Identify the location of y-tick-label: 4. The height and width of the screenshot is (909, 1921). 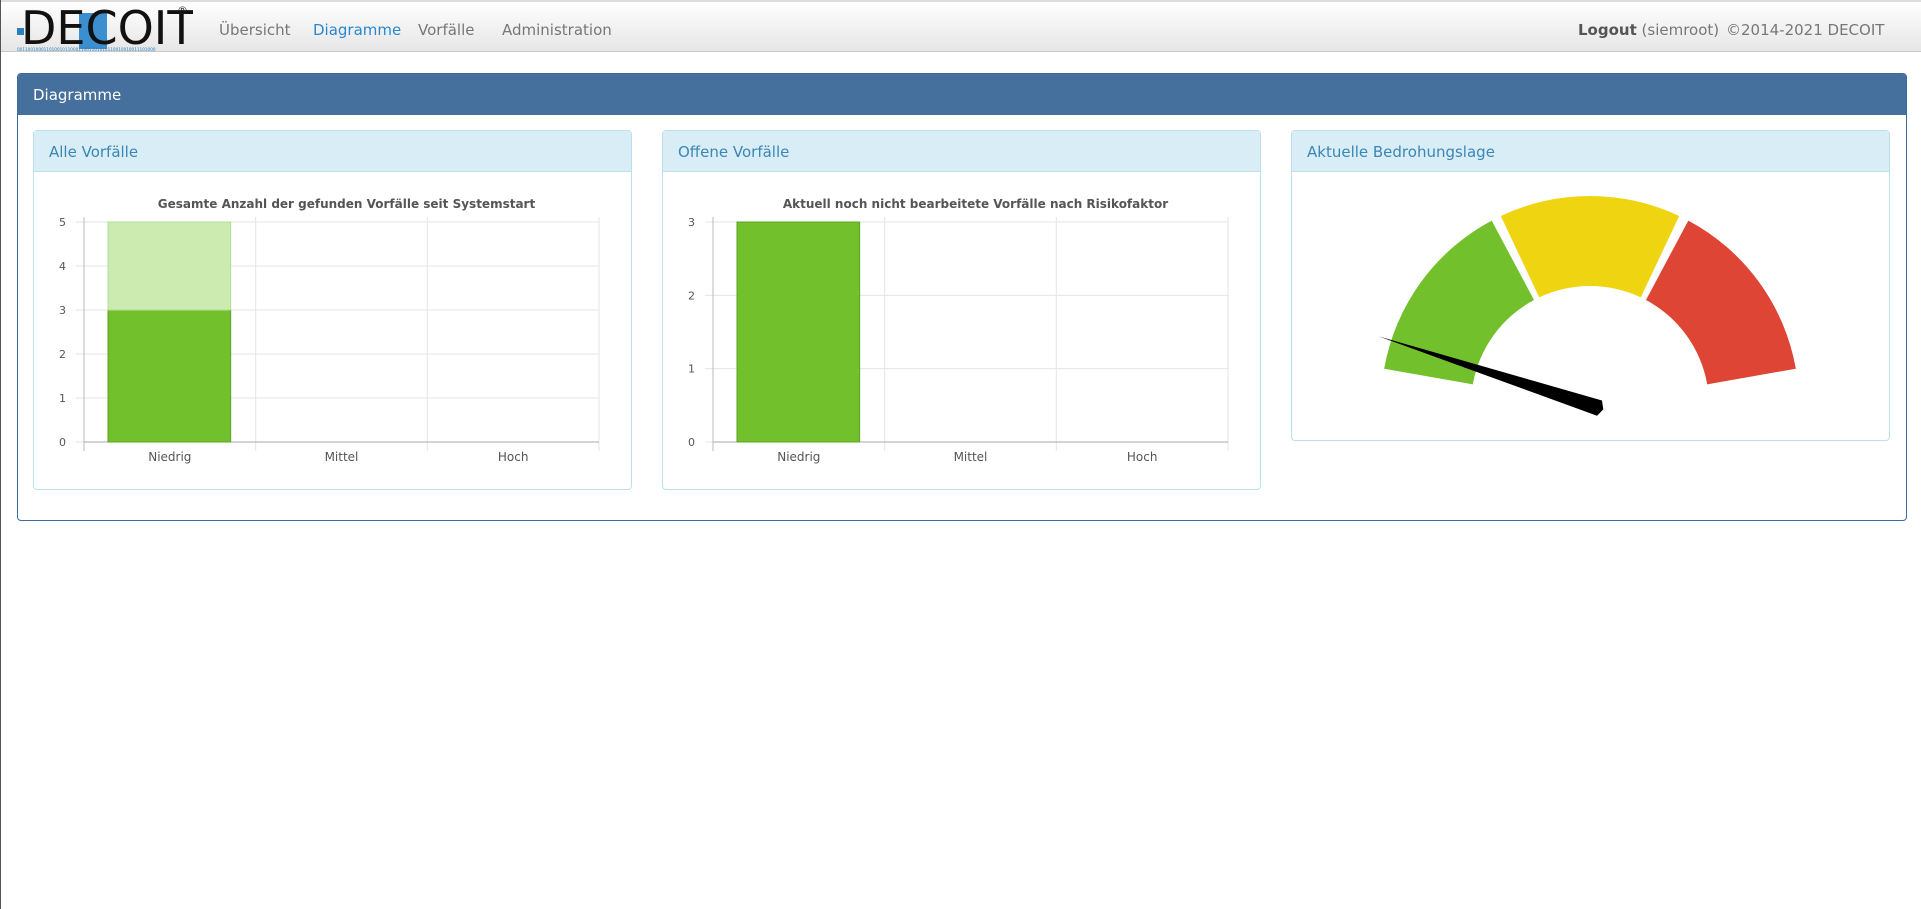
(62, 266).